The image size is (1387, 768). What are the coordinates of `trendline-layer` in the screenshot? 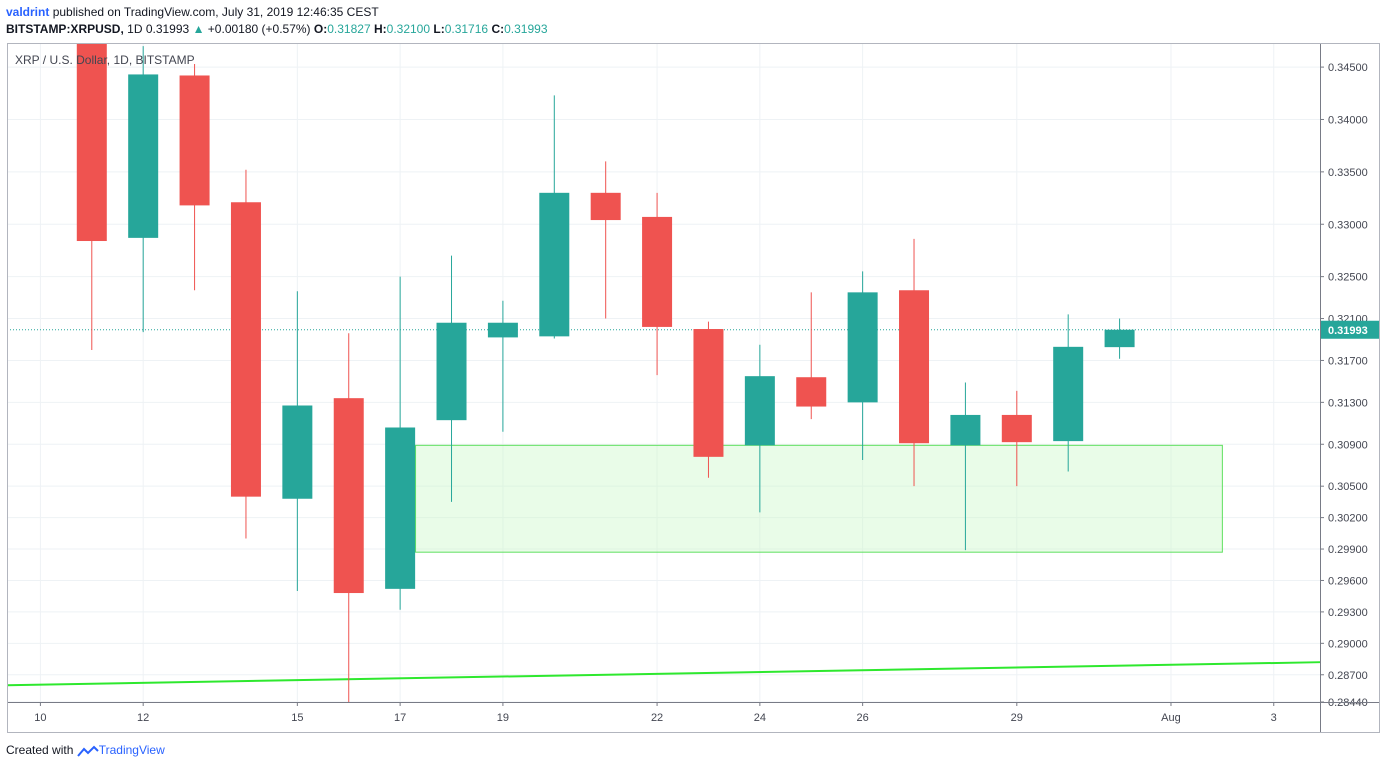 It's located at (664, 674).